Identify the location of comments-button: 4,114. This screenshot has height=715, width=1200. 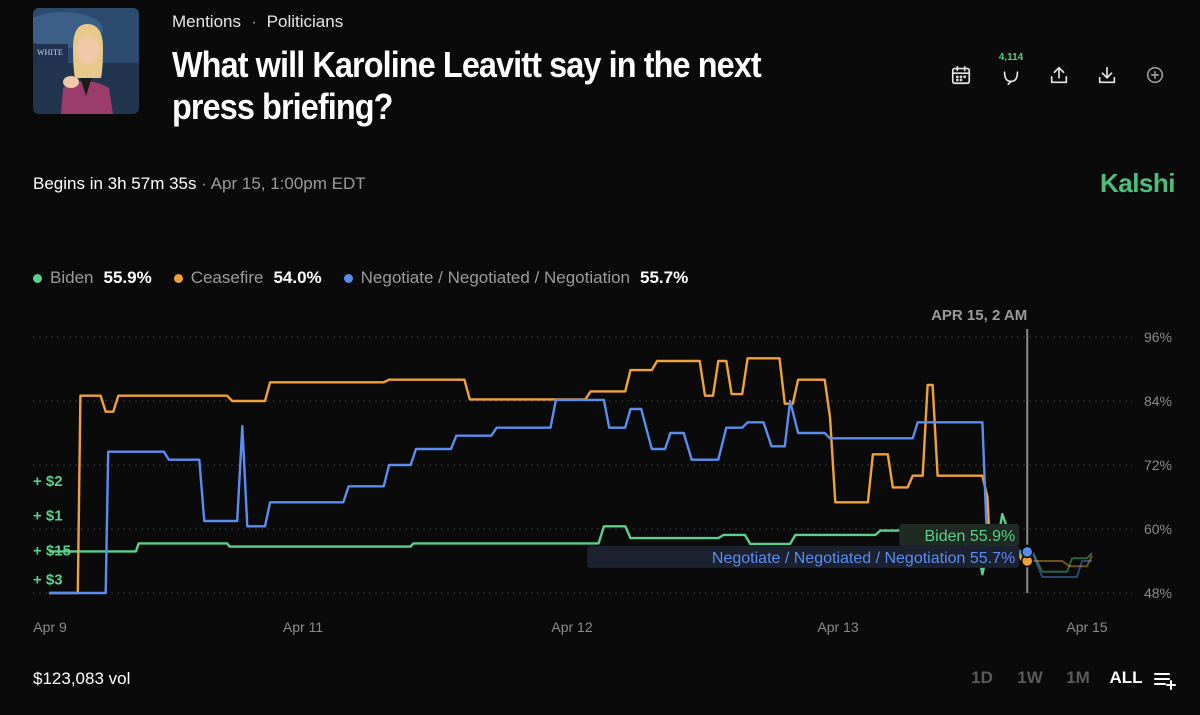
(1011, 71).